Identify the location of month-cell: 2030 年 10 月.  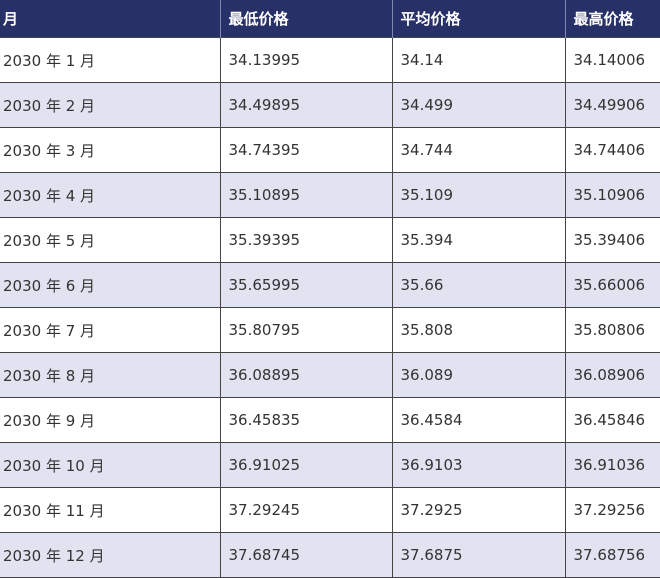
(110, 465).